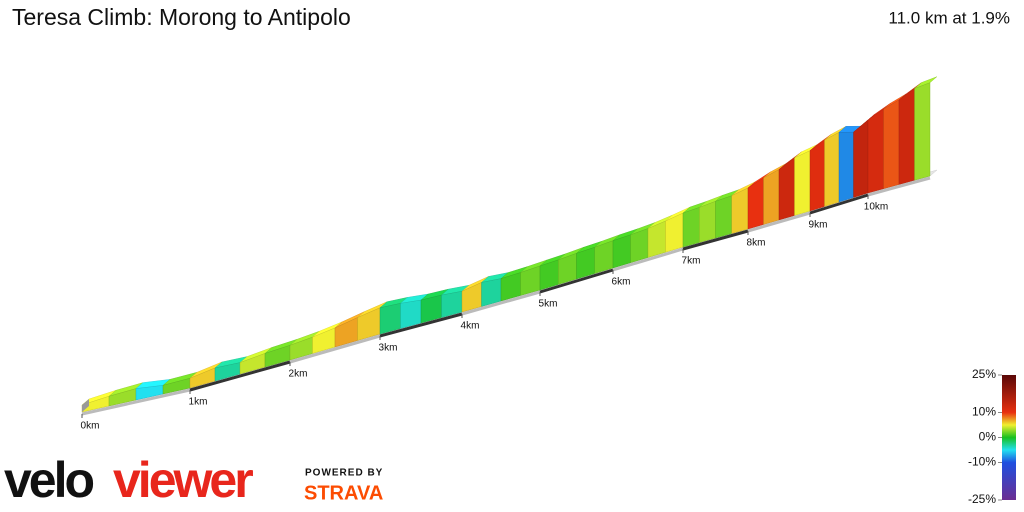  What do you see at coordinates (984, 412) in the screenshot?
I see `colorbar-tick-label: 10%` at bounding box center [984, 412].